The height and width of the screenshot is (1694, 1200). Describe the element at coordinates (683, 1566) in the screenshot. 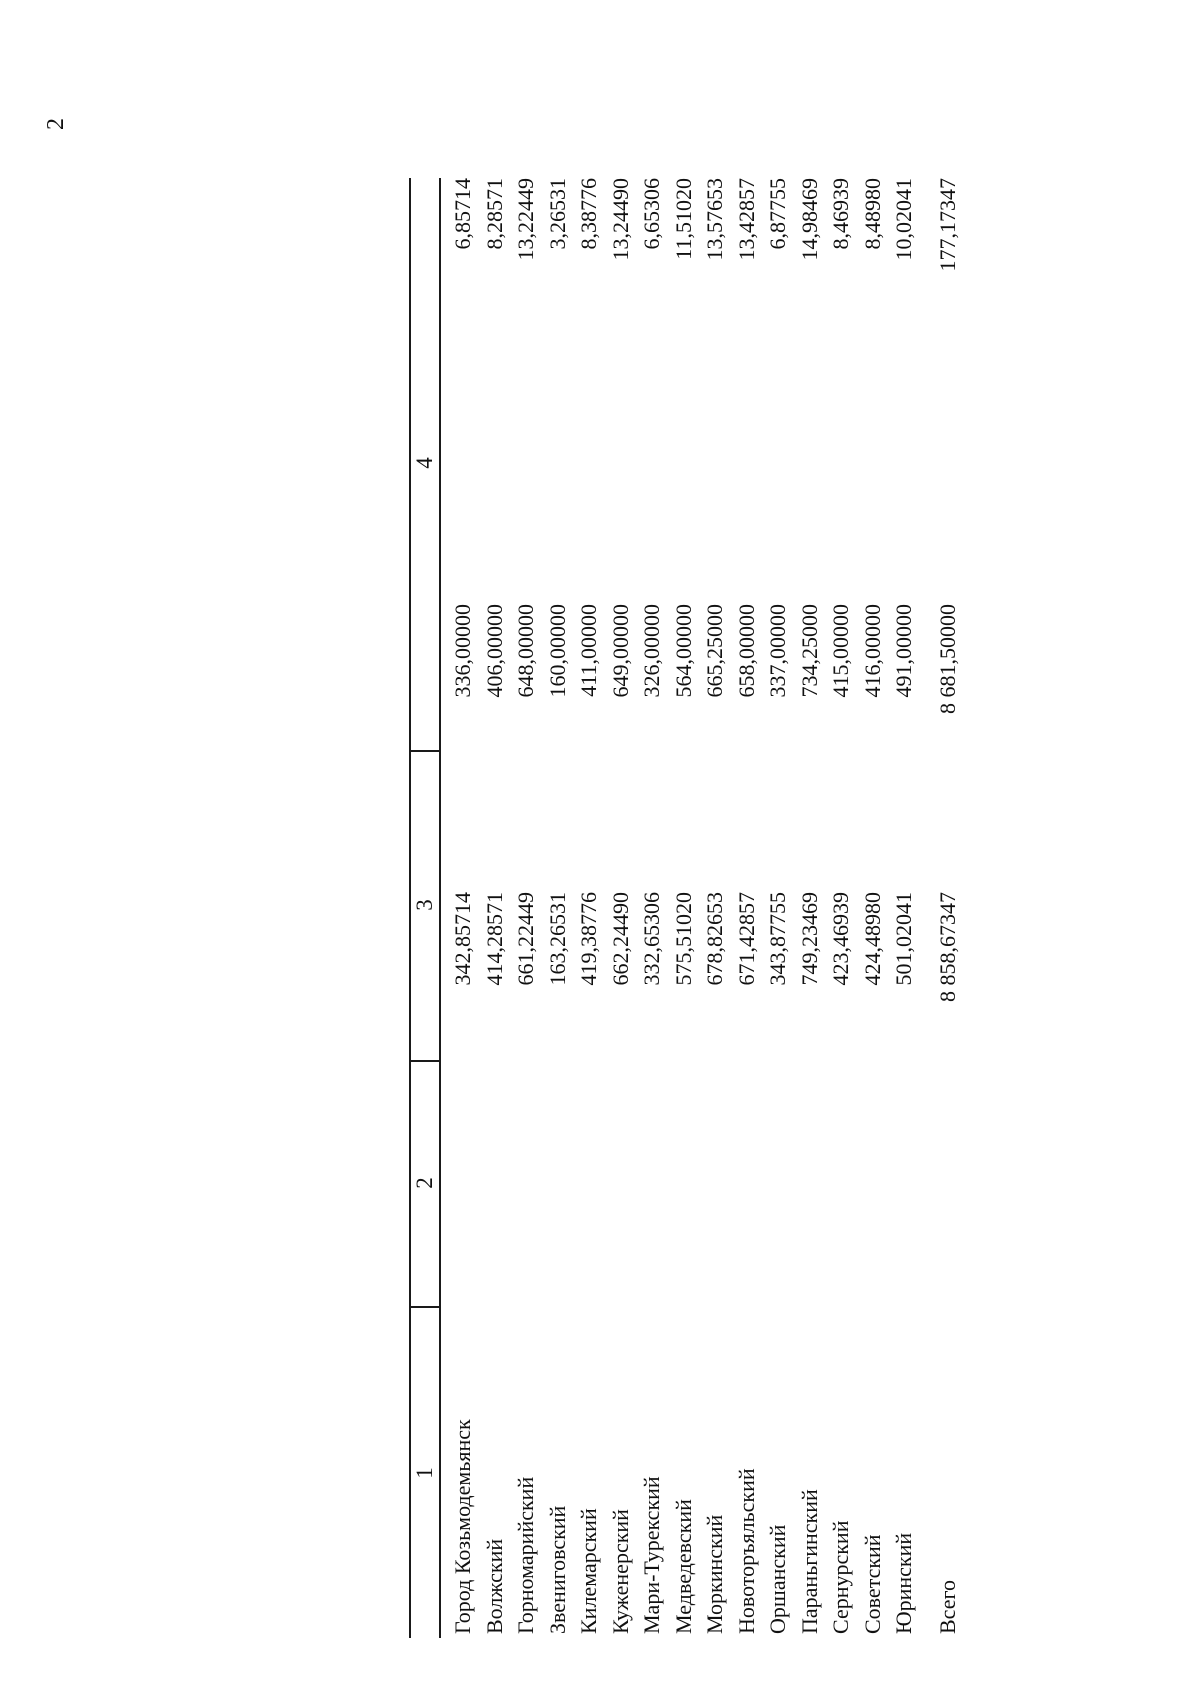

I see `district-name: Медведевский` at that location.